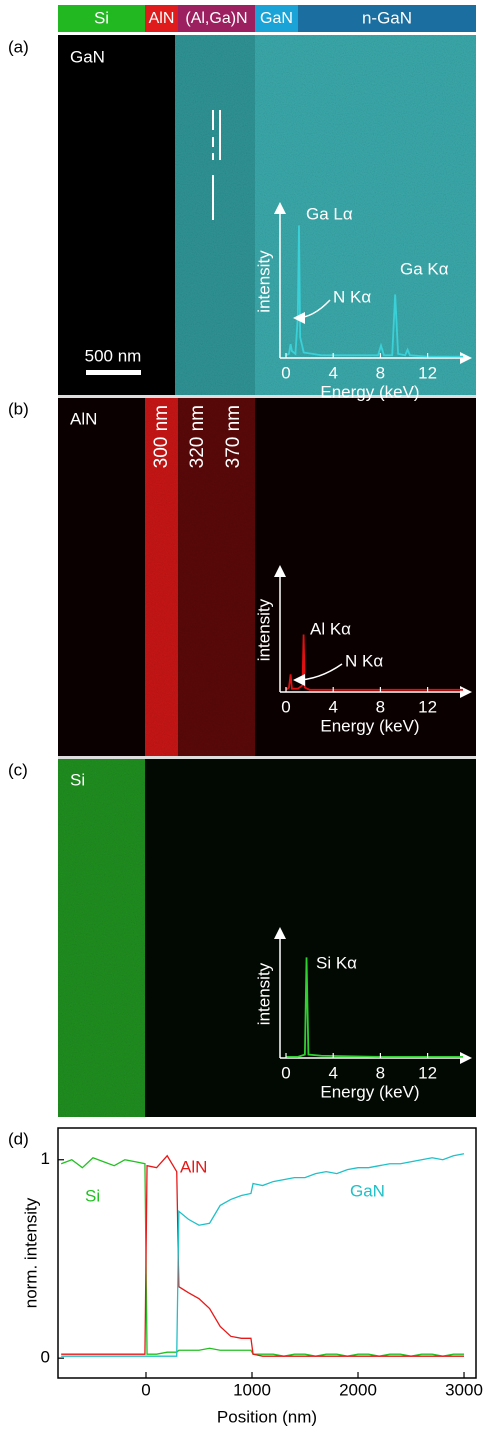  I want to click on header-bar: Si AlN (Al,Ga)N GaN n-GaN, so click(267, 18).